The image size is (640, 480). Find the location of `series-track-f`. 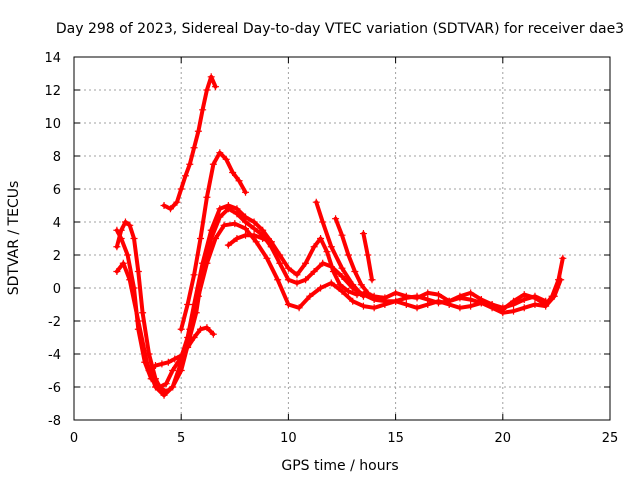

series-track-f is located at coordinates (213, 241).